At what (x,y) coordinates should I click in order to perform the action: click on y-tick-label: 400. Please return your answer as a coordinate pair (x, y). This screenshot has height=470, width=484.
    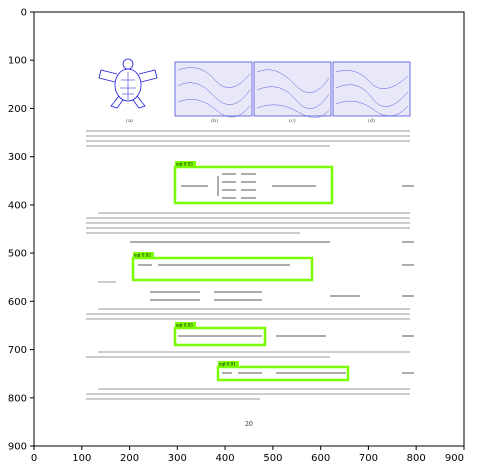
    Looking at the image, I should click on (17, 205).